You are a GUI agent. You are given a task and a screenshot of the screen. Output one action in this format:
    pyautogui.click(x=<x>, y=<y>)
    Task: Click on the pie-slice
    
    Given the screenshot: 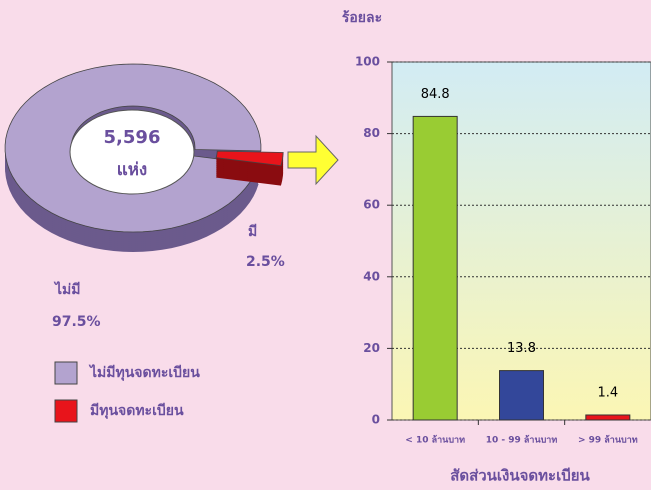 What is the action you would take?
    pyautogui.click(x=249, y=158)
    